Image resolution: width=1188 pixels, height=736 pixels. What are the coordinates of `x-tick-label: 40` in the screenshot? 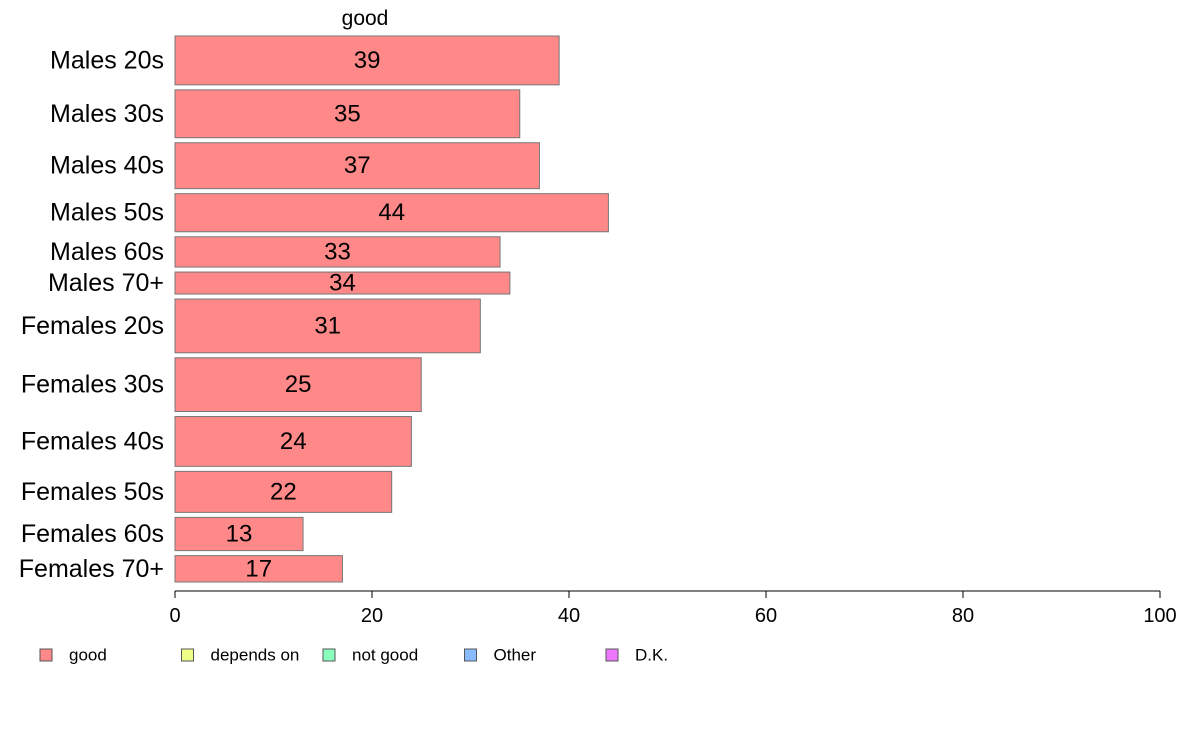 It's located at (569, 616).